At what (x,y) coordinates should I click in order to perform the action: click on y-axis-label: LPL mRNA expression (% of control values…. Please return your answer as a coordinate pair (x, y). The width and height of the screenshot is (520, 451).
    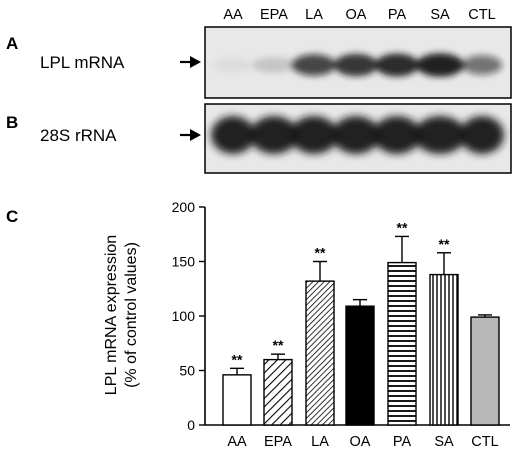
    Looking at the image, I should click on (121, 315).